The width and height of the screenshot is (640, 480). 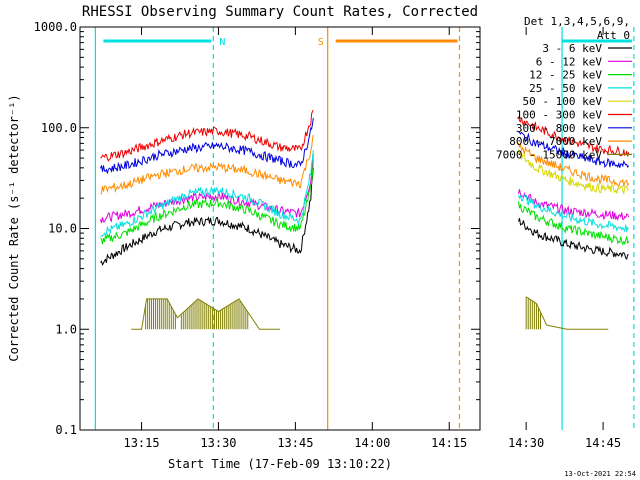 I want to click on x-tick-label: 13:15, so click(x=141, y=443).